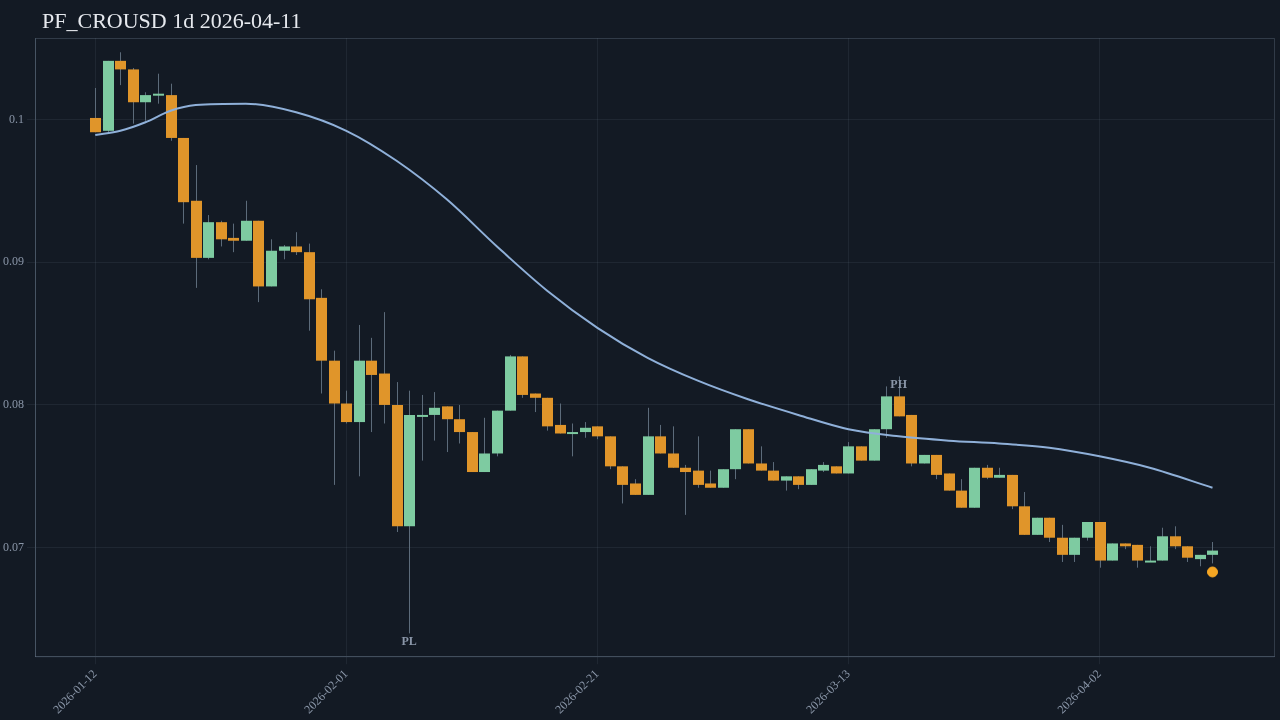 The image size is (1280, 720). What do you see at coordinates (16, 118) in the screenshot?
I see `y-tick-label: 0.1` at bounding box center [16, 118].